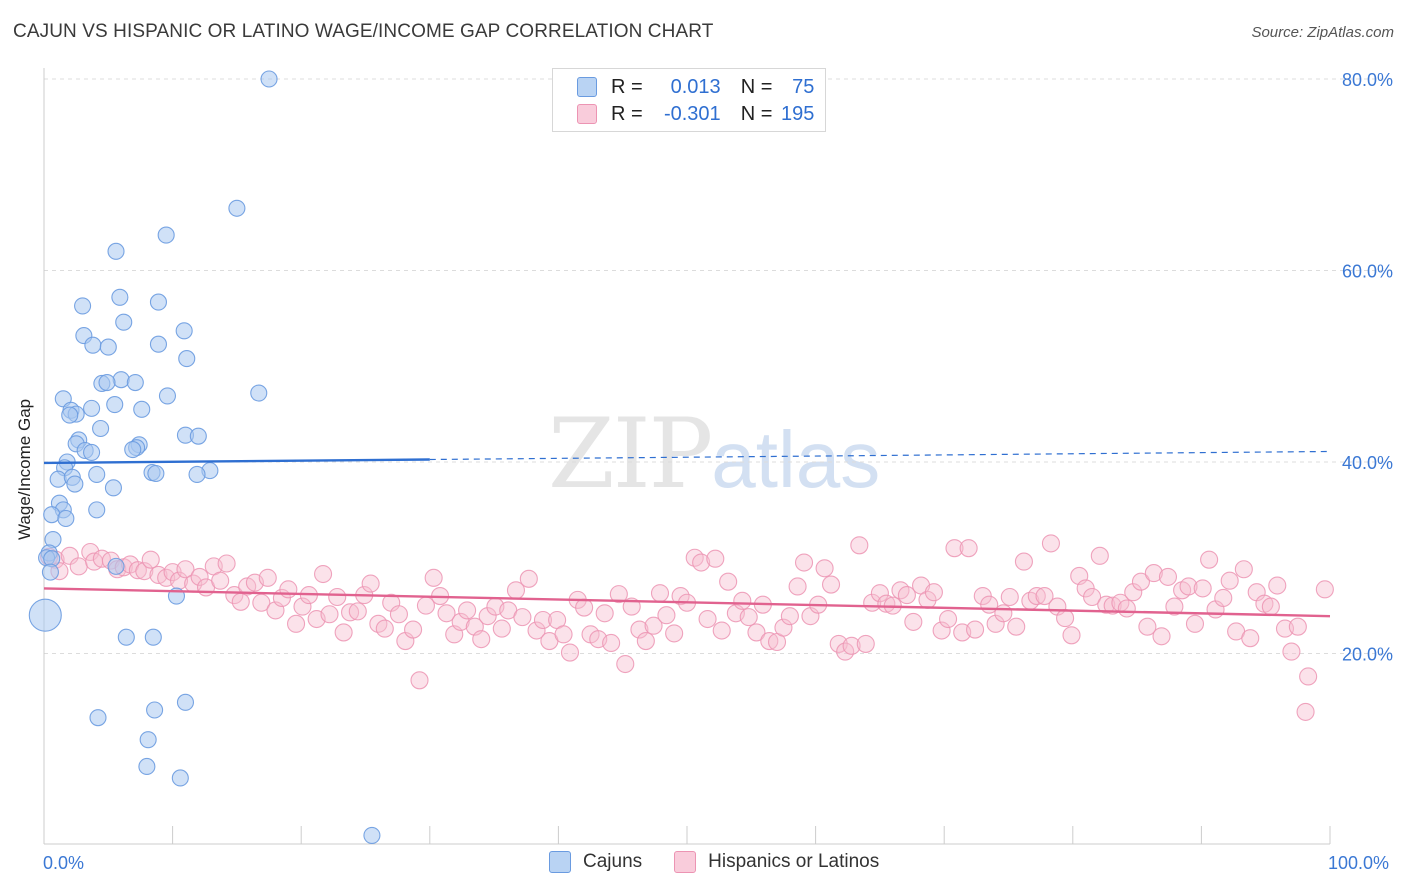 The height and width of the screenshot is (892, 1406). What do you see at coordinates (1367, 80) in the screenshot?
I see `y-tick-label: 80.0%` at bounding box center [1367, 80].